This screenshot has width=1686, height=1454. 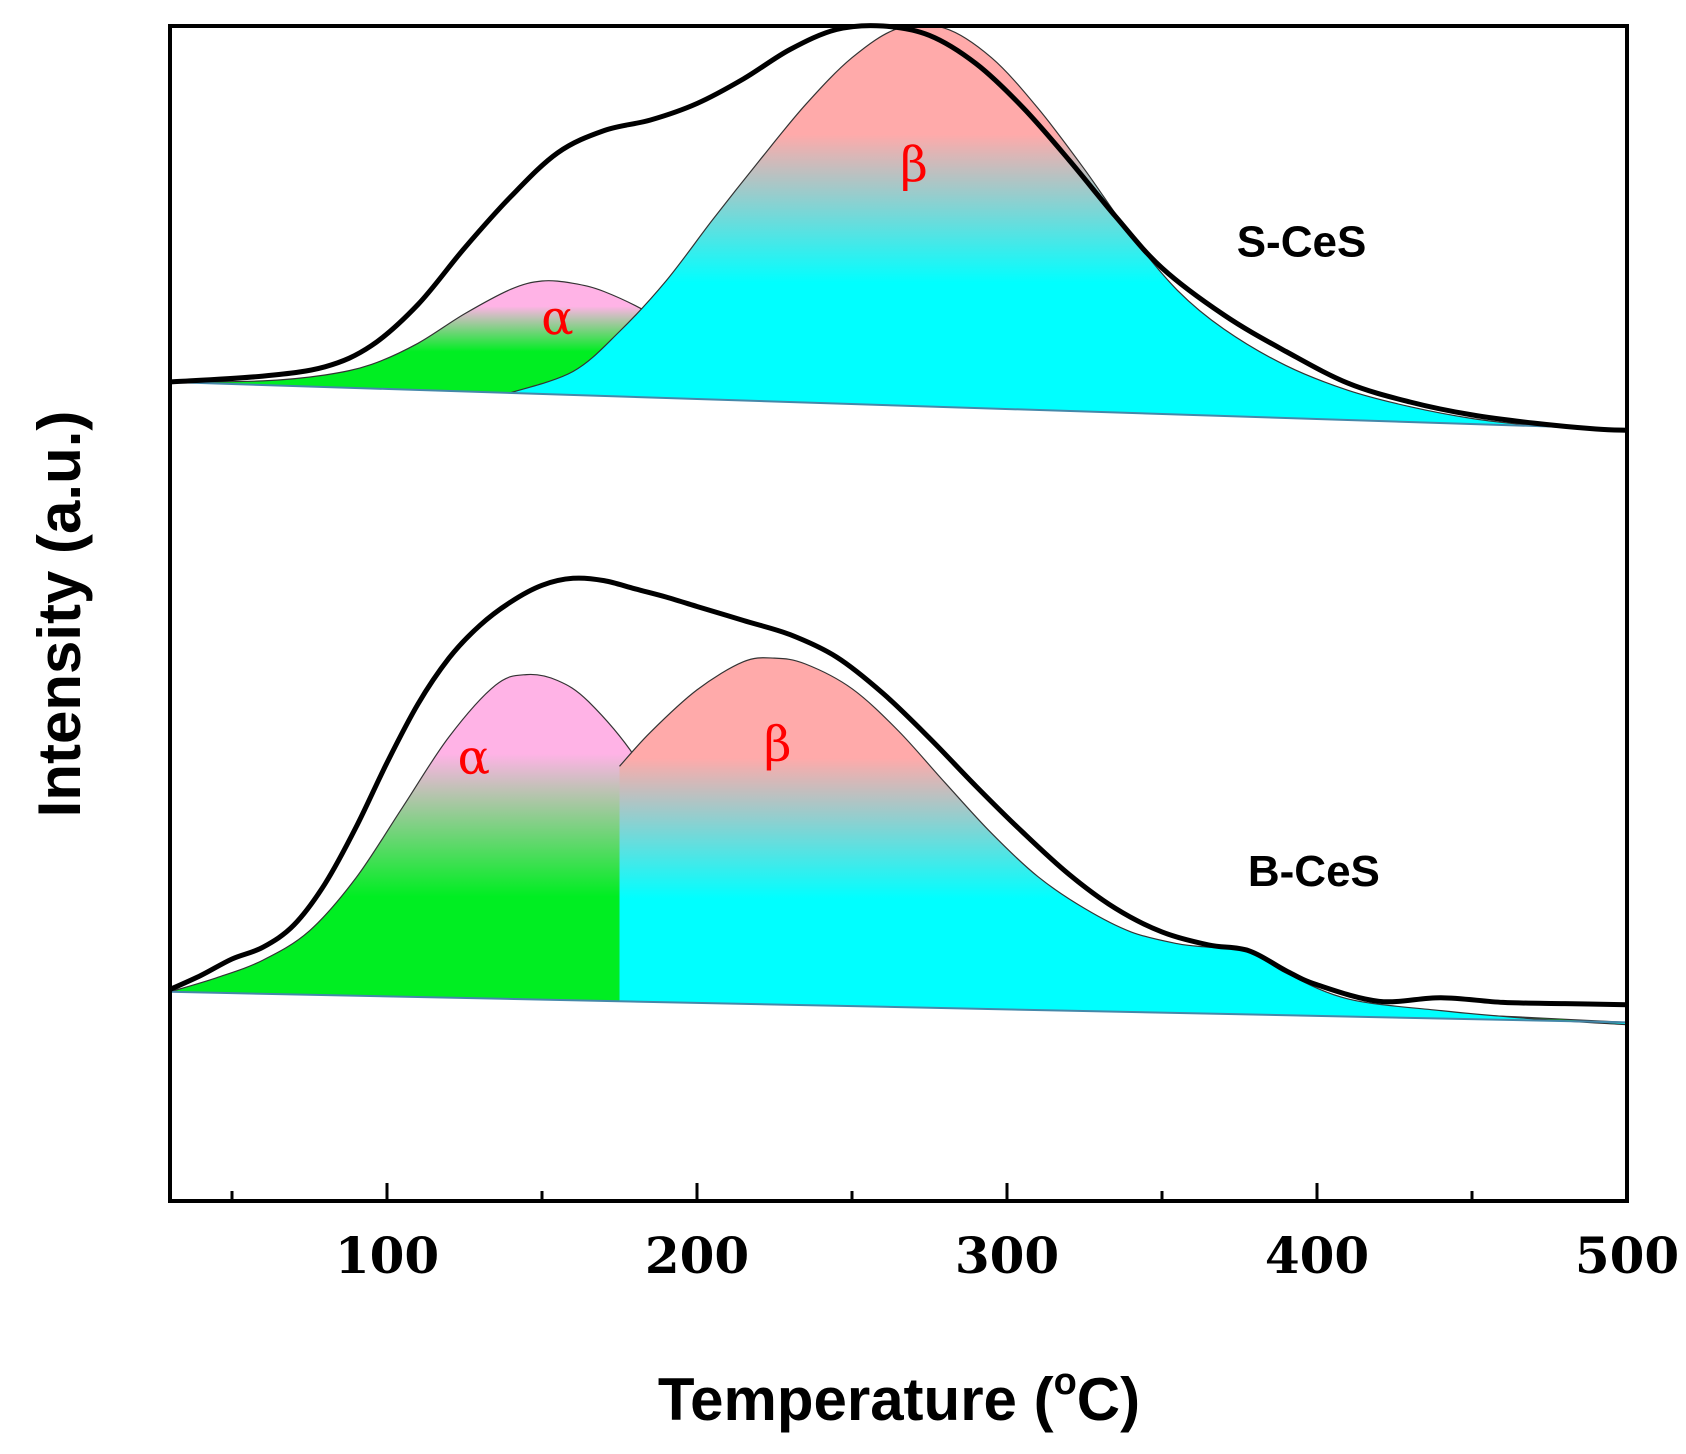 What do you see at coordinates (1627, 1255) in the screenshot?
I see `x-tick-label: 500` at bounding box center [1627, 1255].